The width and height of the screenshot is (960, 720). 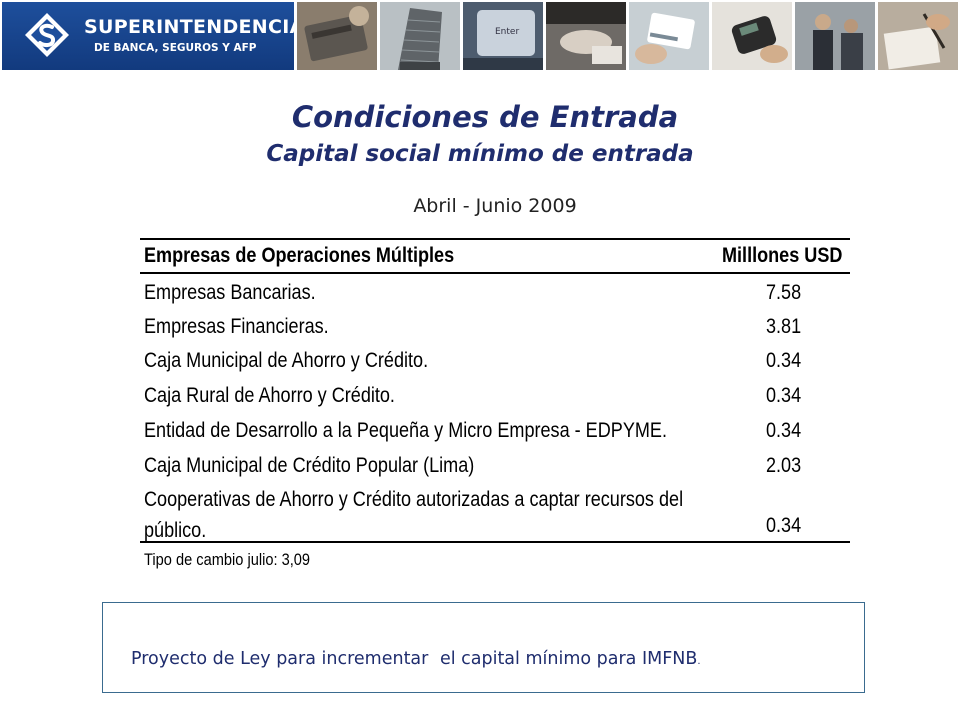 What do you see at coordinates (495, 396) in the screenshot?
I see `table-row: Caja Rural de Ahorro y Crédito. 0.34` at bounding box center [495, 396].